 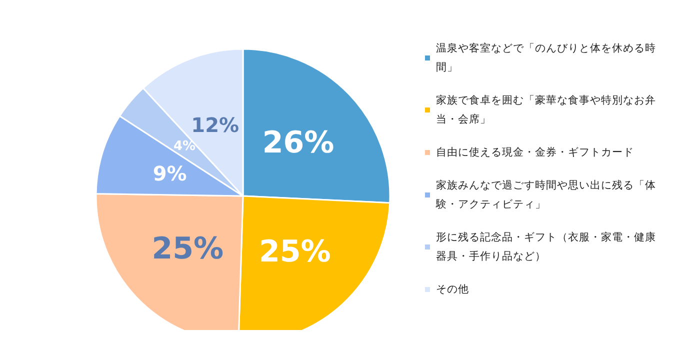 What do you see at coordinates (184, 146) in the screenshot?
I see `data-label: 4%` at bounding box center [184, 146].